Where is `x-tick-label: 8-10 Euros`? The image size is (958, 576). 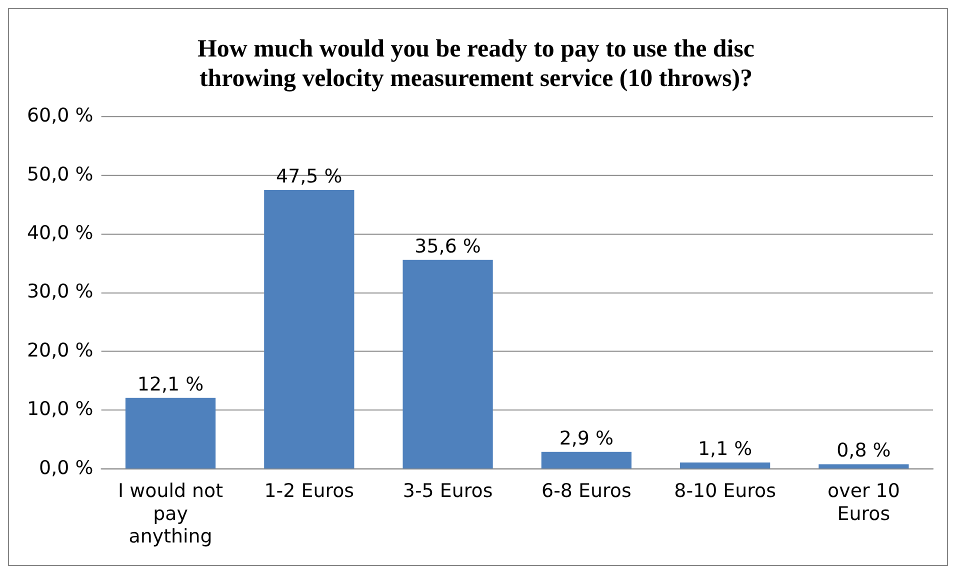
x-tick-label: 8-10 Euros is located at coordinates (725, 491).